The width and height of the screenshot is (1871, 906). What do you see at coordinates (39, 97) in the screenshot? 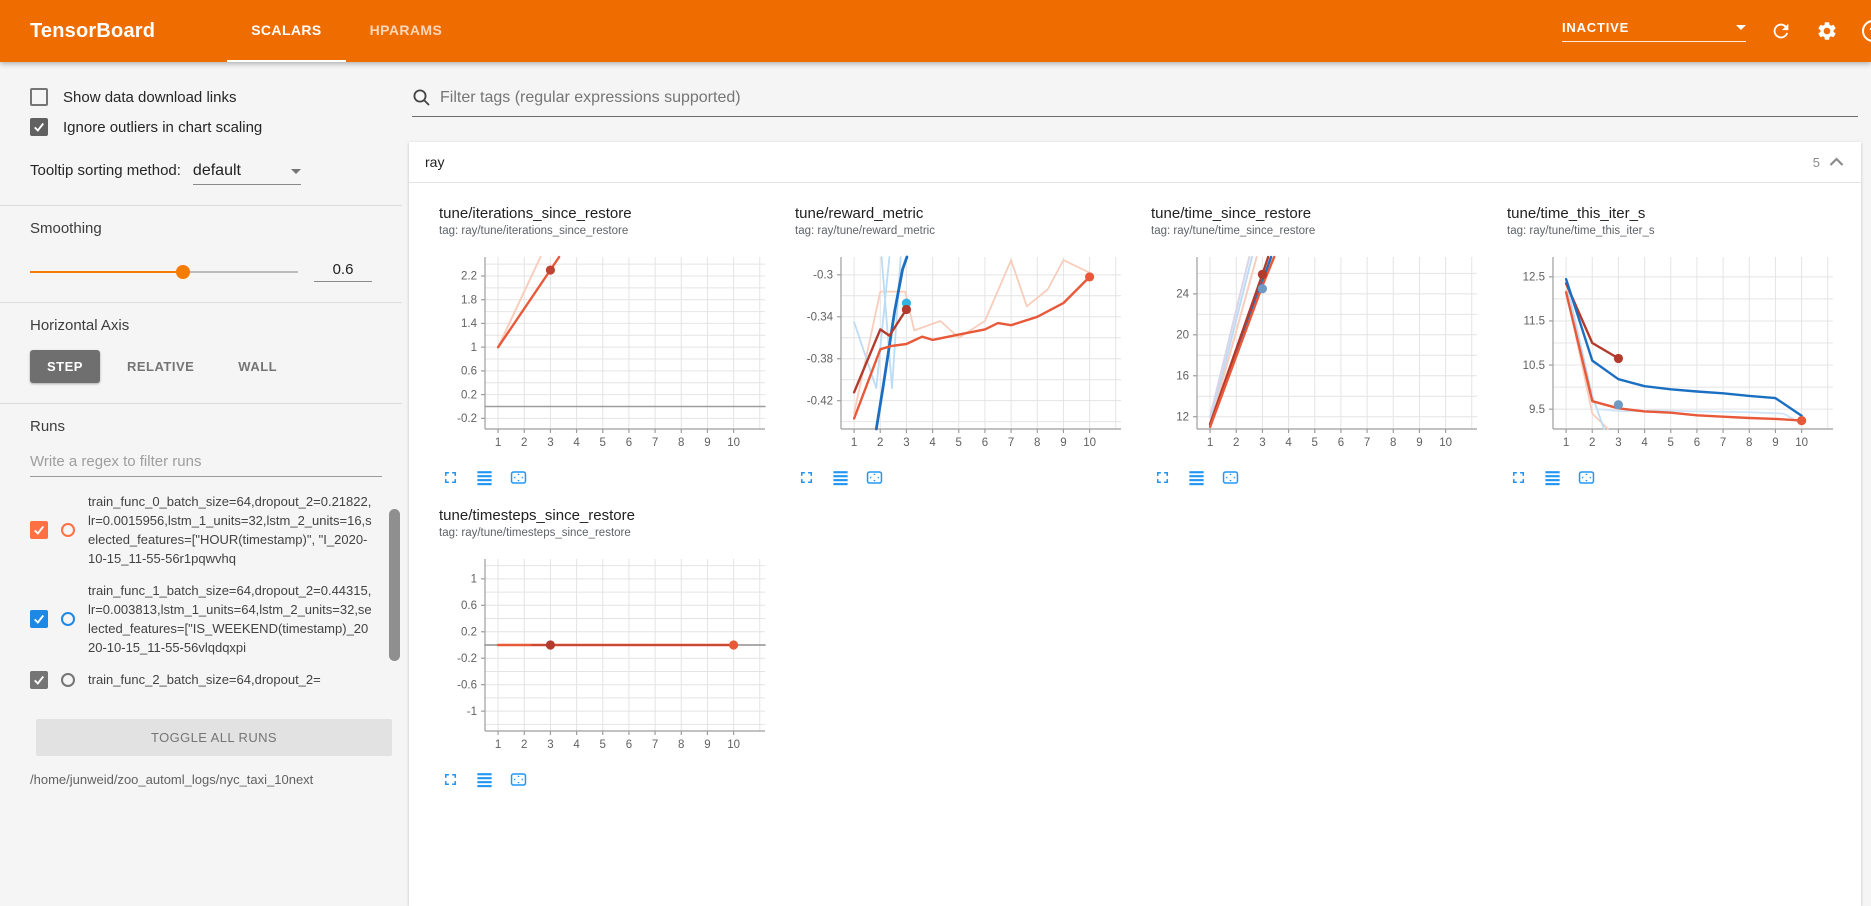
I see `checkbox-unchecked-icon` at bounding box center [39, 97].